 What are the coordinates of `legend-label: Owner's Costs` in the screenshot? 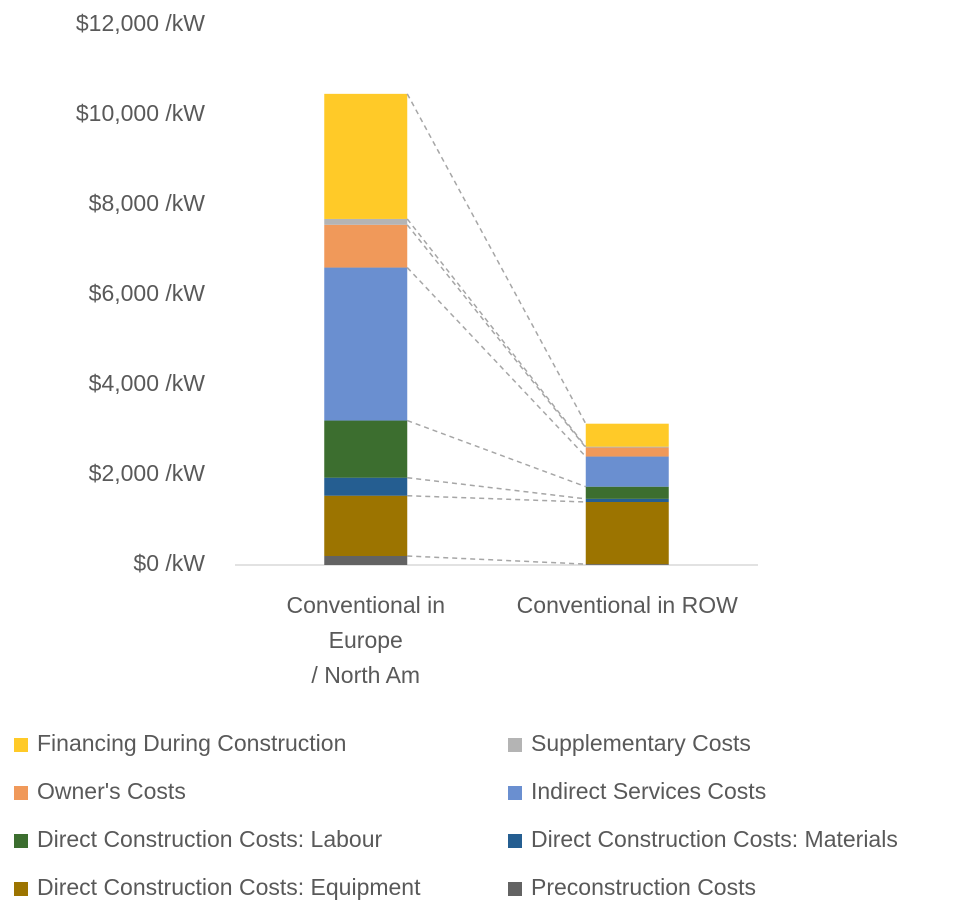 It's located at (111, 791).